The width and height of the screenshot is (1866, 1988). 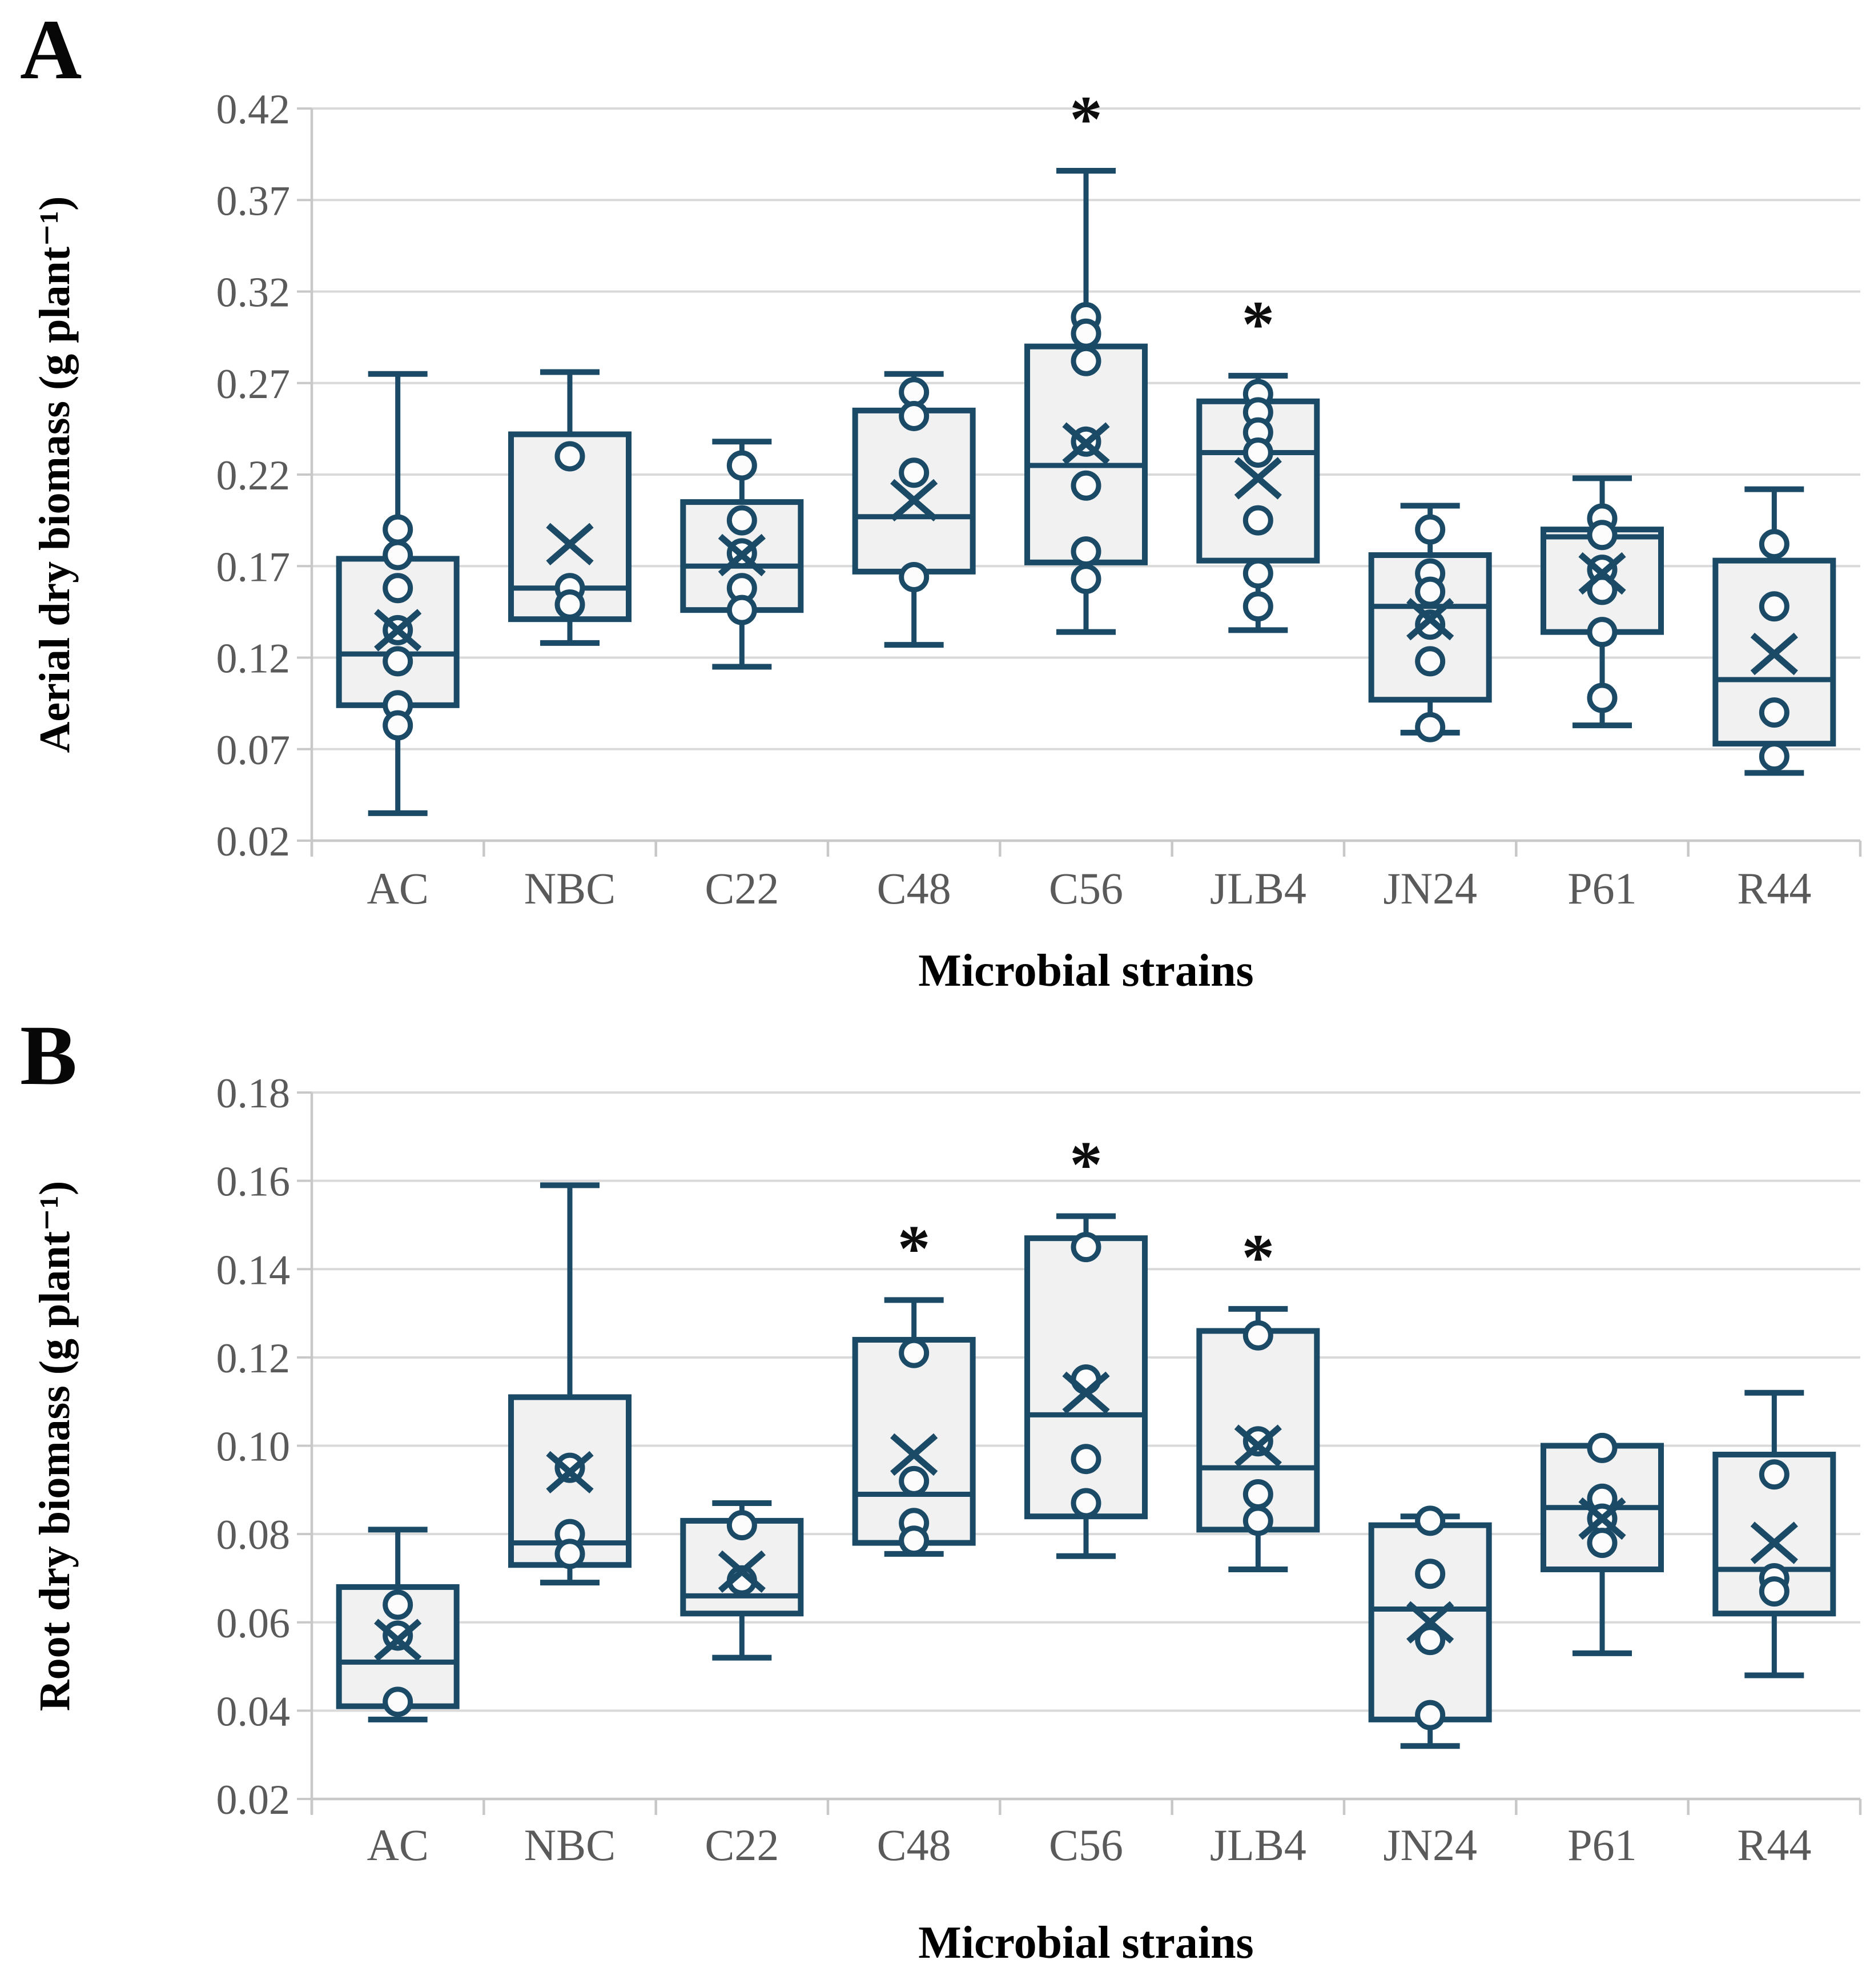 What do you see at coordinates (253, 1447) in the screenshot?
I see `y-tick-label: 0.10` at bounding box center [253, 1447].